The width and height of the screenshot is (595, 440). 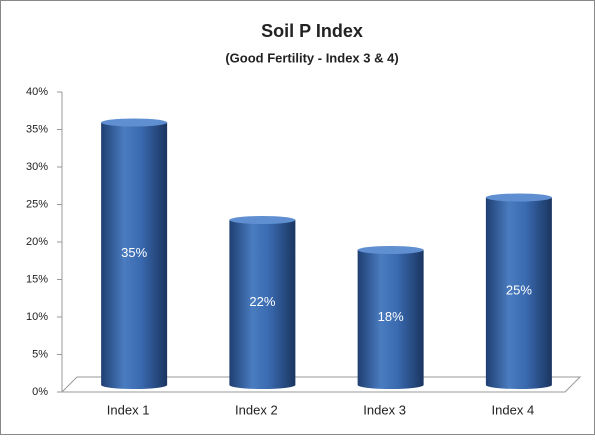 I want to click on y-tick-label: 15%, so click(x=37, y=279).